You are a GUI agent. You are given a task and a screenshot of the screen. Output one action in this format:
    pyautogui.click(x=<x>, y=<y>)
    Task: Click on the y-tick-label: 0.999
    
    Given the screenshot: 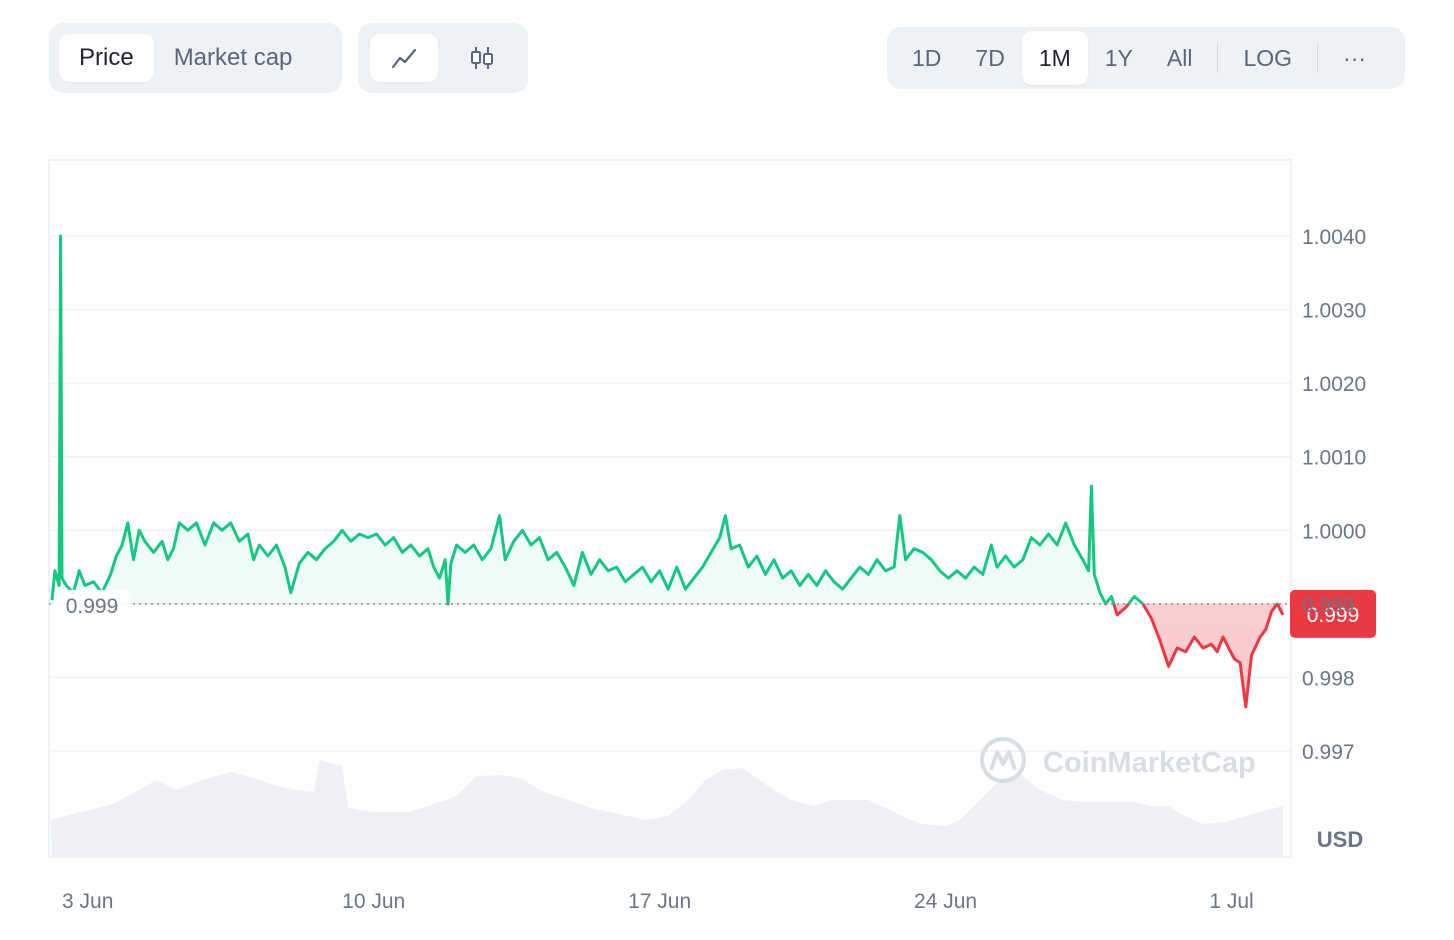 What is the action you would take?
    pyautogui.click(x=1328, y=605)
    